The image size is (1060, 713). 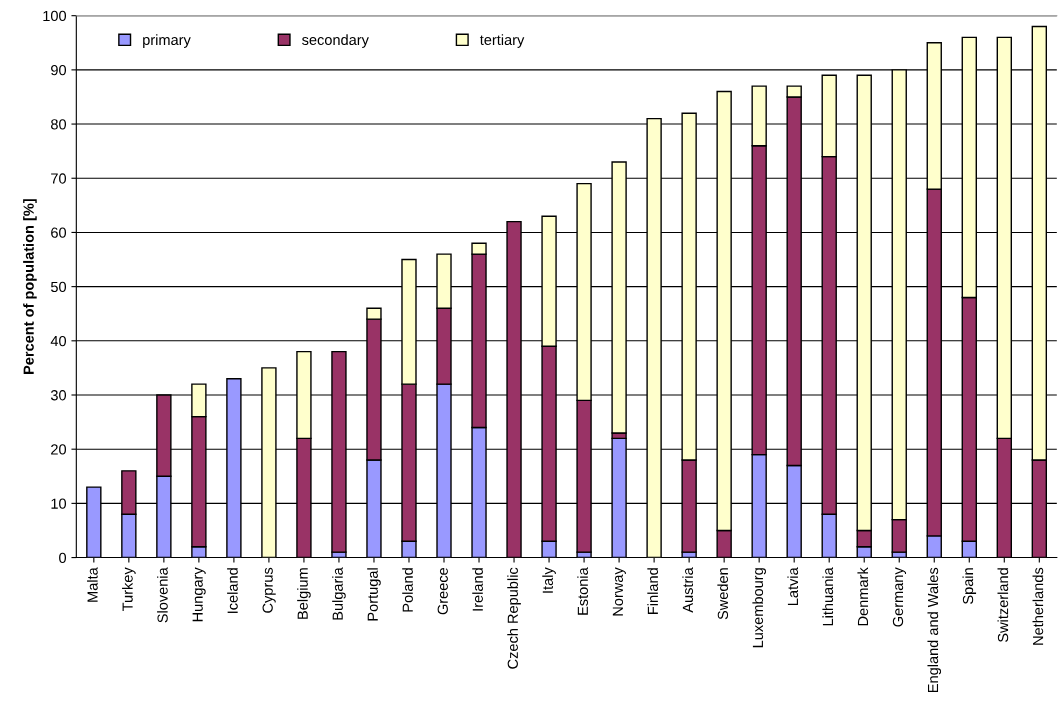 What do you see at coordinates (59, 232) in the screenshot?
I see `y-tick-label: 60` at bounding box center [59, 232].